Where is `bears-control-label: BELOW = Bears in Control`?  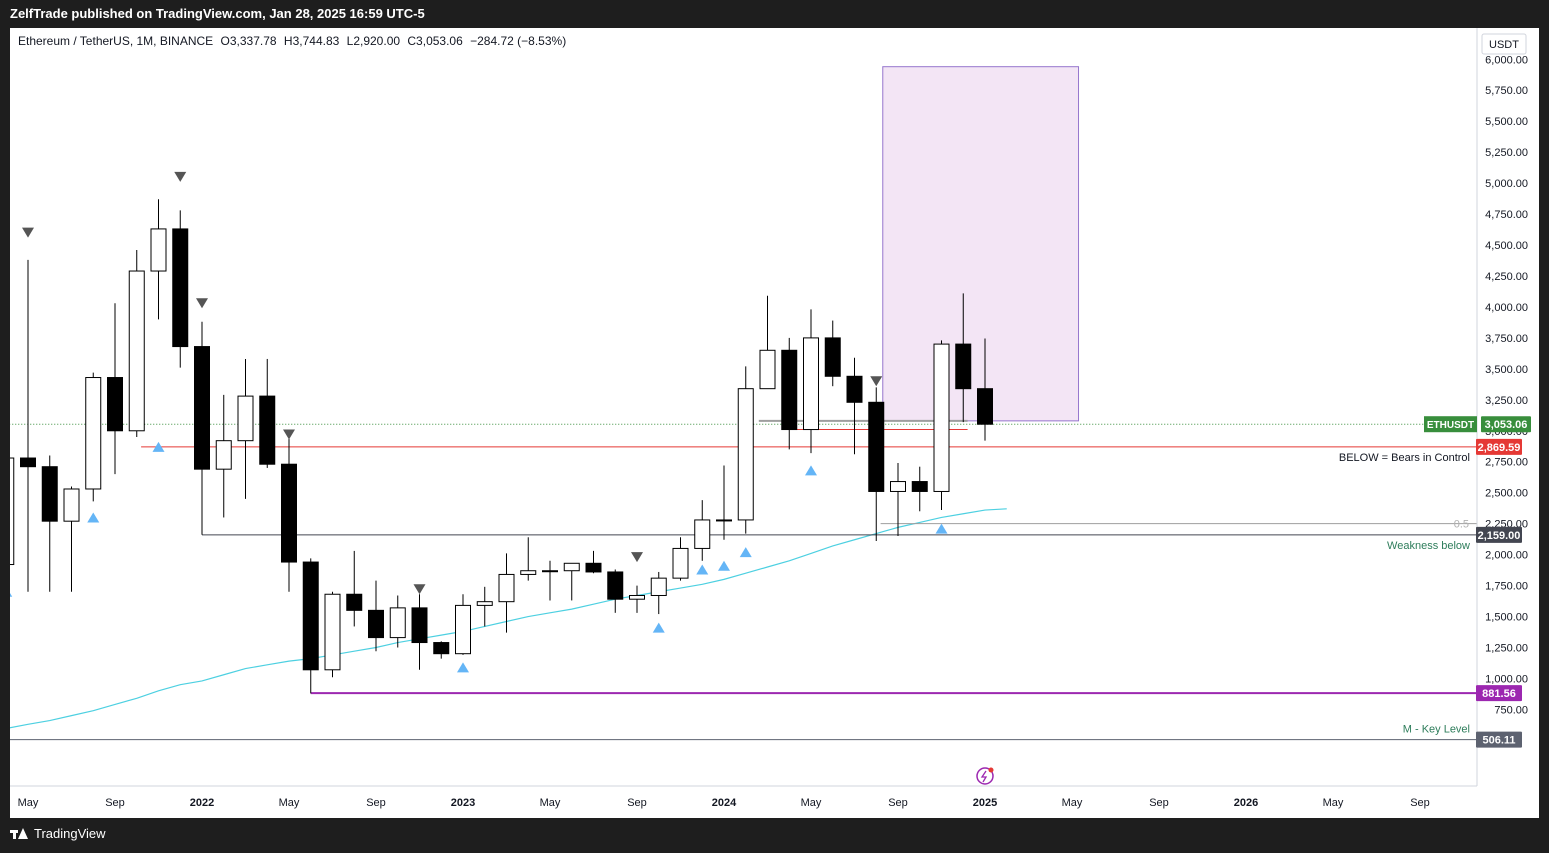 bears-control-label: BELOW = Bears in Control is located at coordinates (1404, 458).